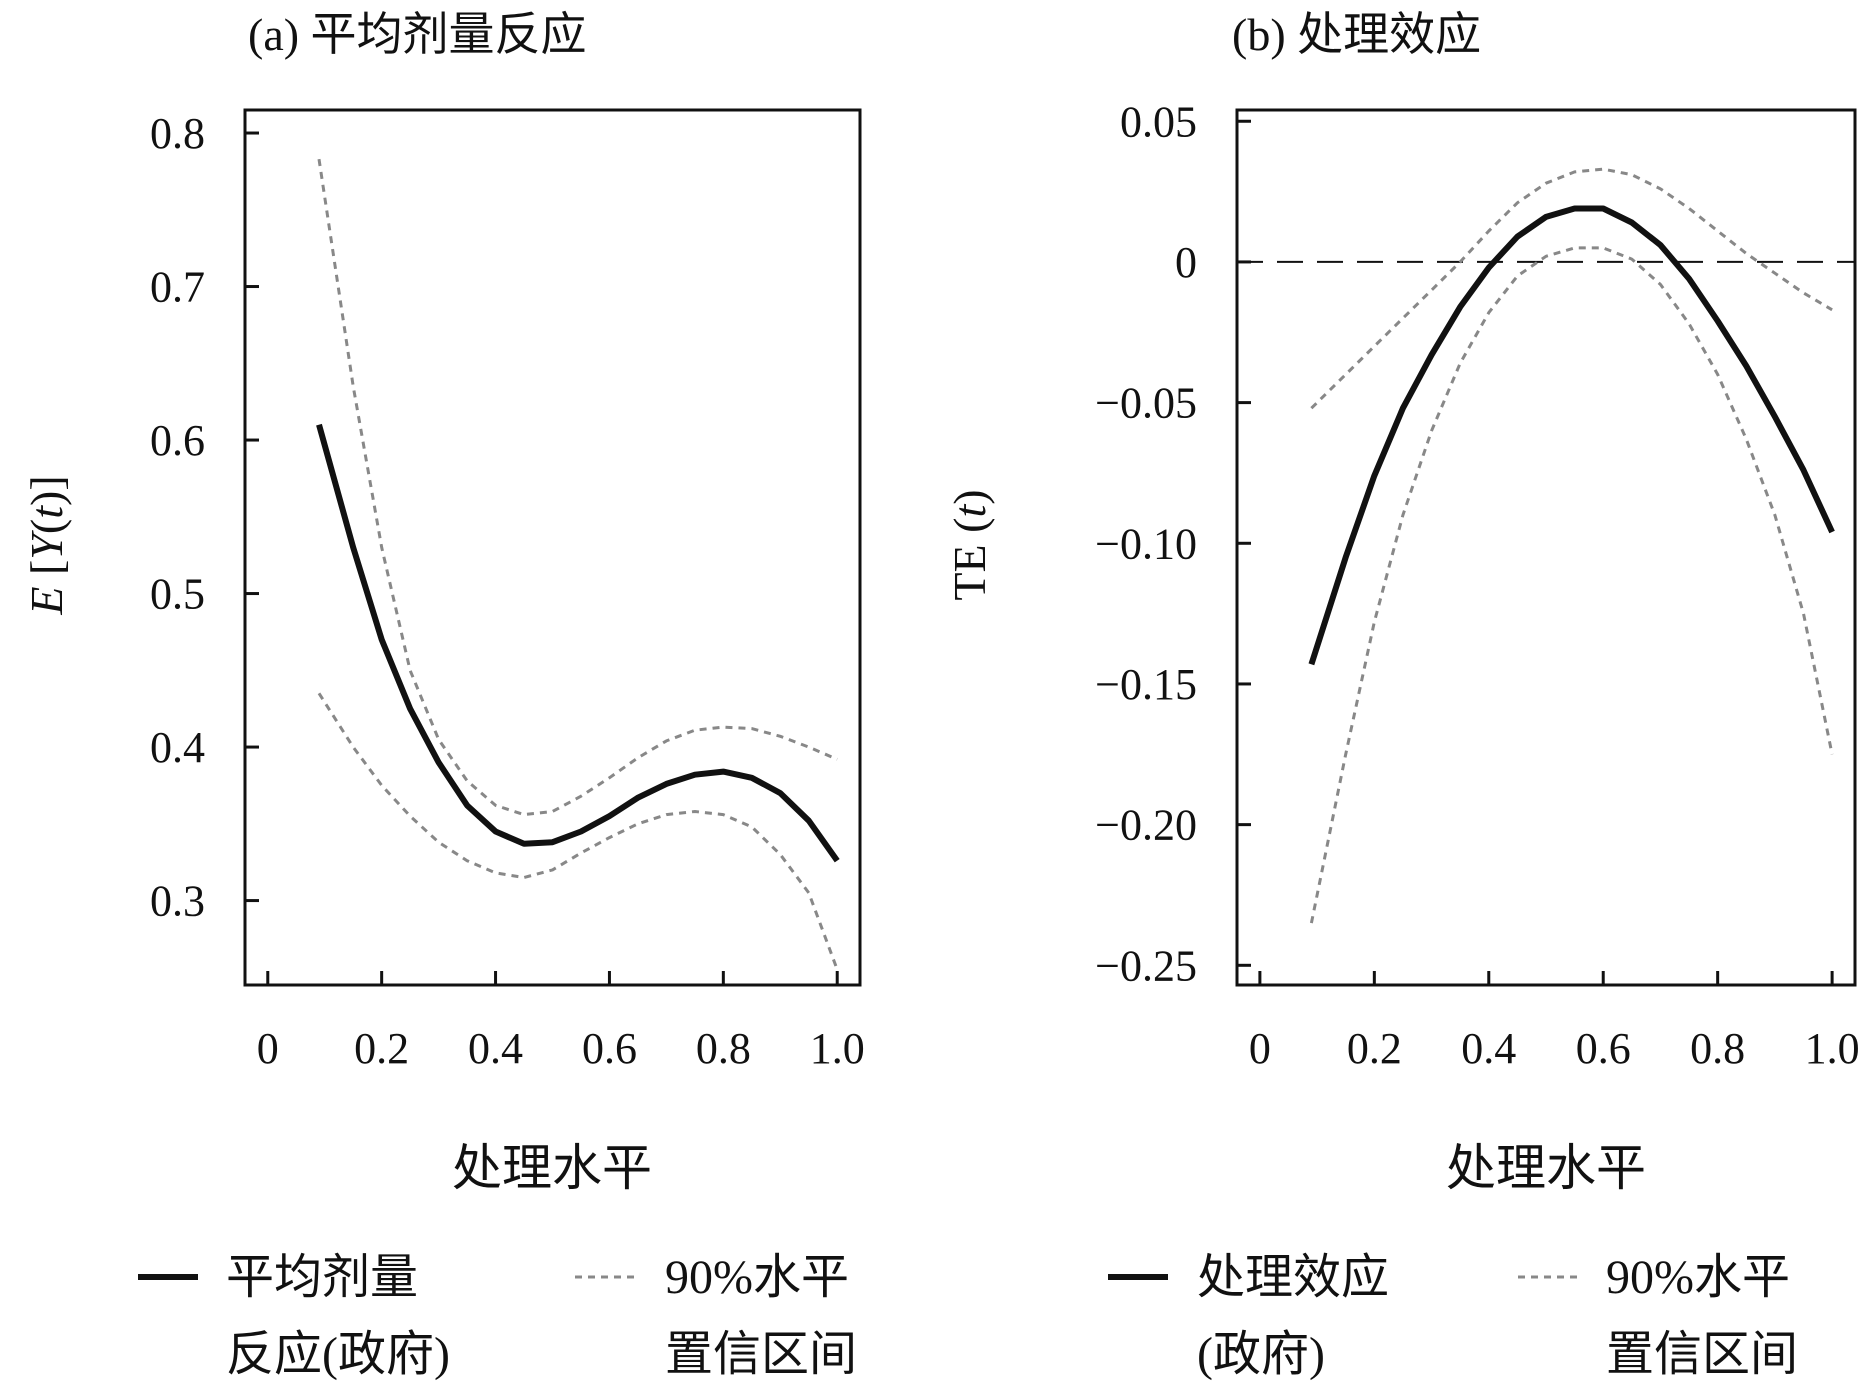 Image resolution: width=1868 pixels, height=1386 pixels. Describe the element at coordinates (1832, 1048) in the screenshot. I see `panel-b-x-tick-label: 1.0` at that location.